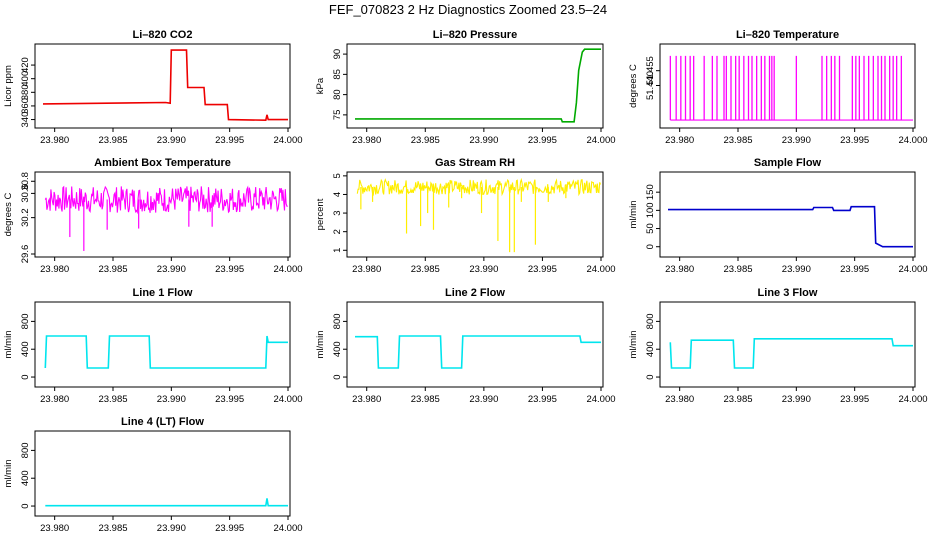  Describe the element at coordinates (650, 210) in the screenshot. I see `panel-6-ytick-label: 100` at that location.